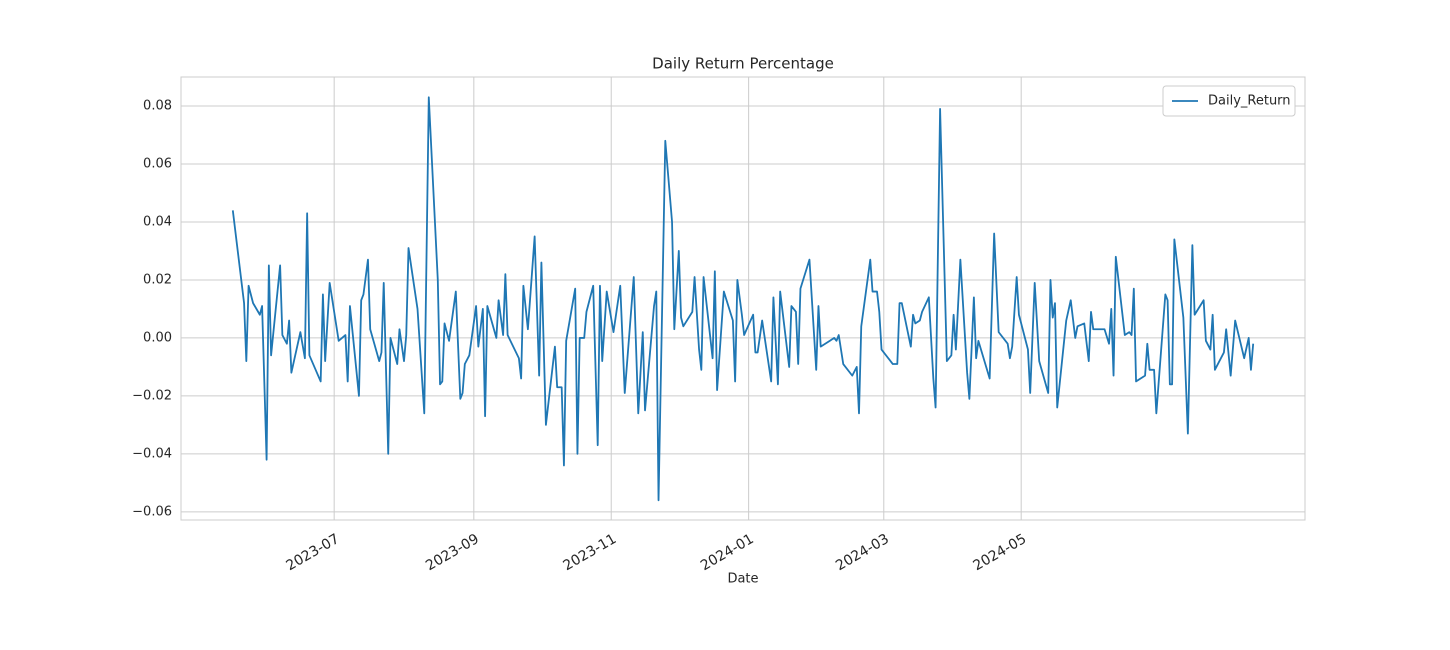  Describe the element at coordinates (1249, 101) in the screenshot. I see `legend-label: Daily_Return` at that location.